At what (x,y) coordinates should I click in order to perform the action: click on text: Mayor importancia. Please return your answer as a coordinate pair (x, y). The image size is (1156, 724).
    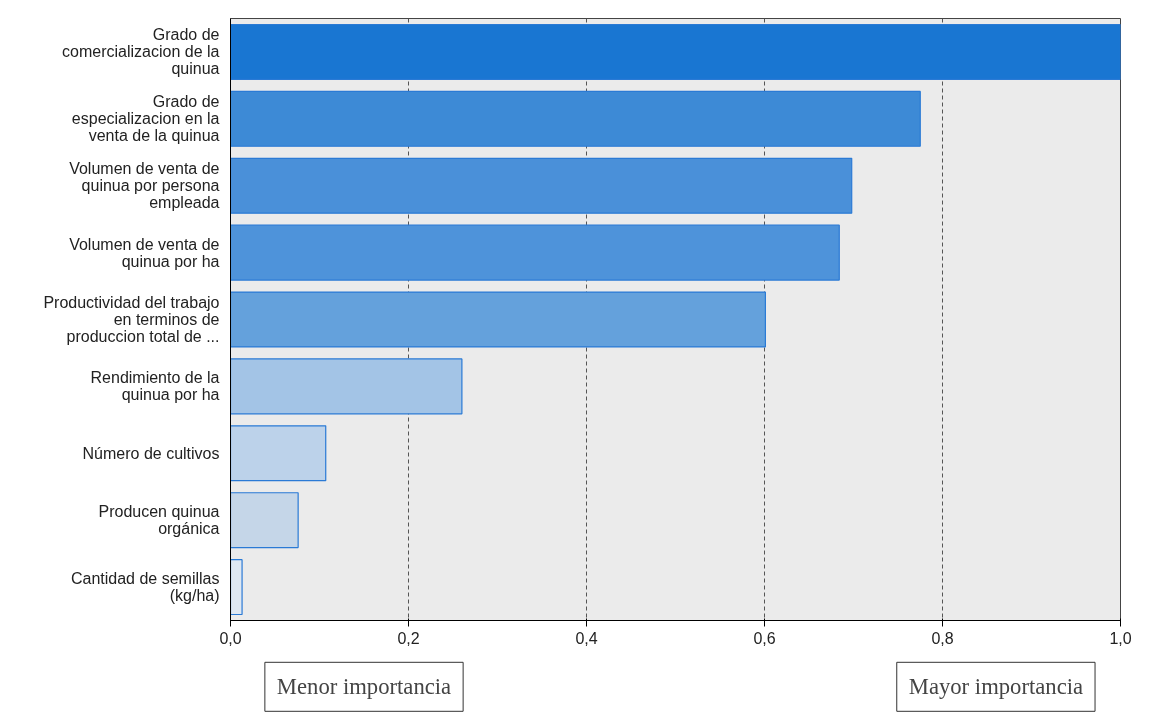
    Looking at the image, I should click on (996, 687).